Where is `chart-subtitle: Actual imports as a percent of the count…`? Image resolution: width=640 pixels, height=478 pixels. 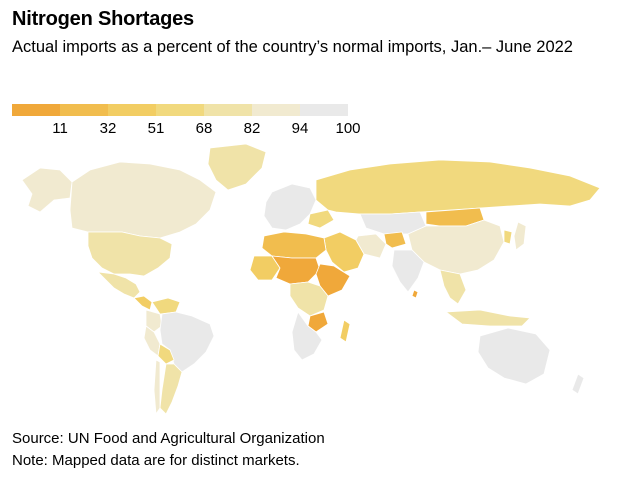 chart-subtitle: Actual imports as a percent of the count… is located at coordinates (292, 47).